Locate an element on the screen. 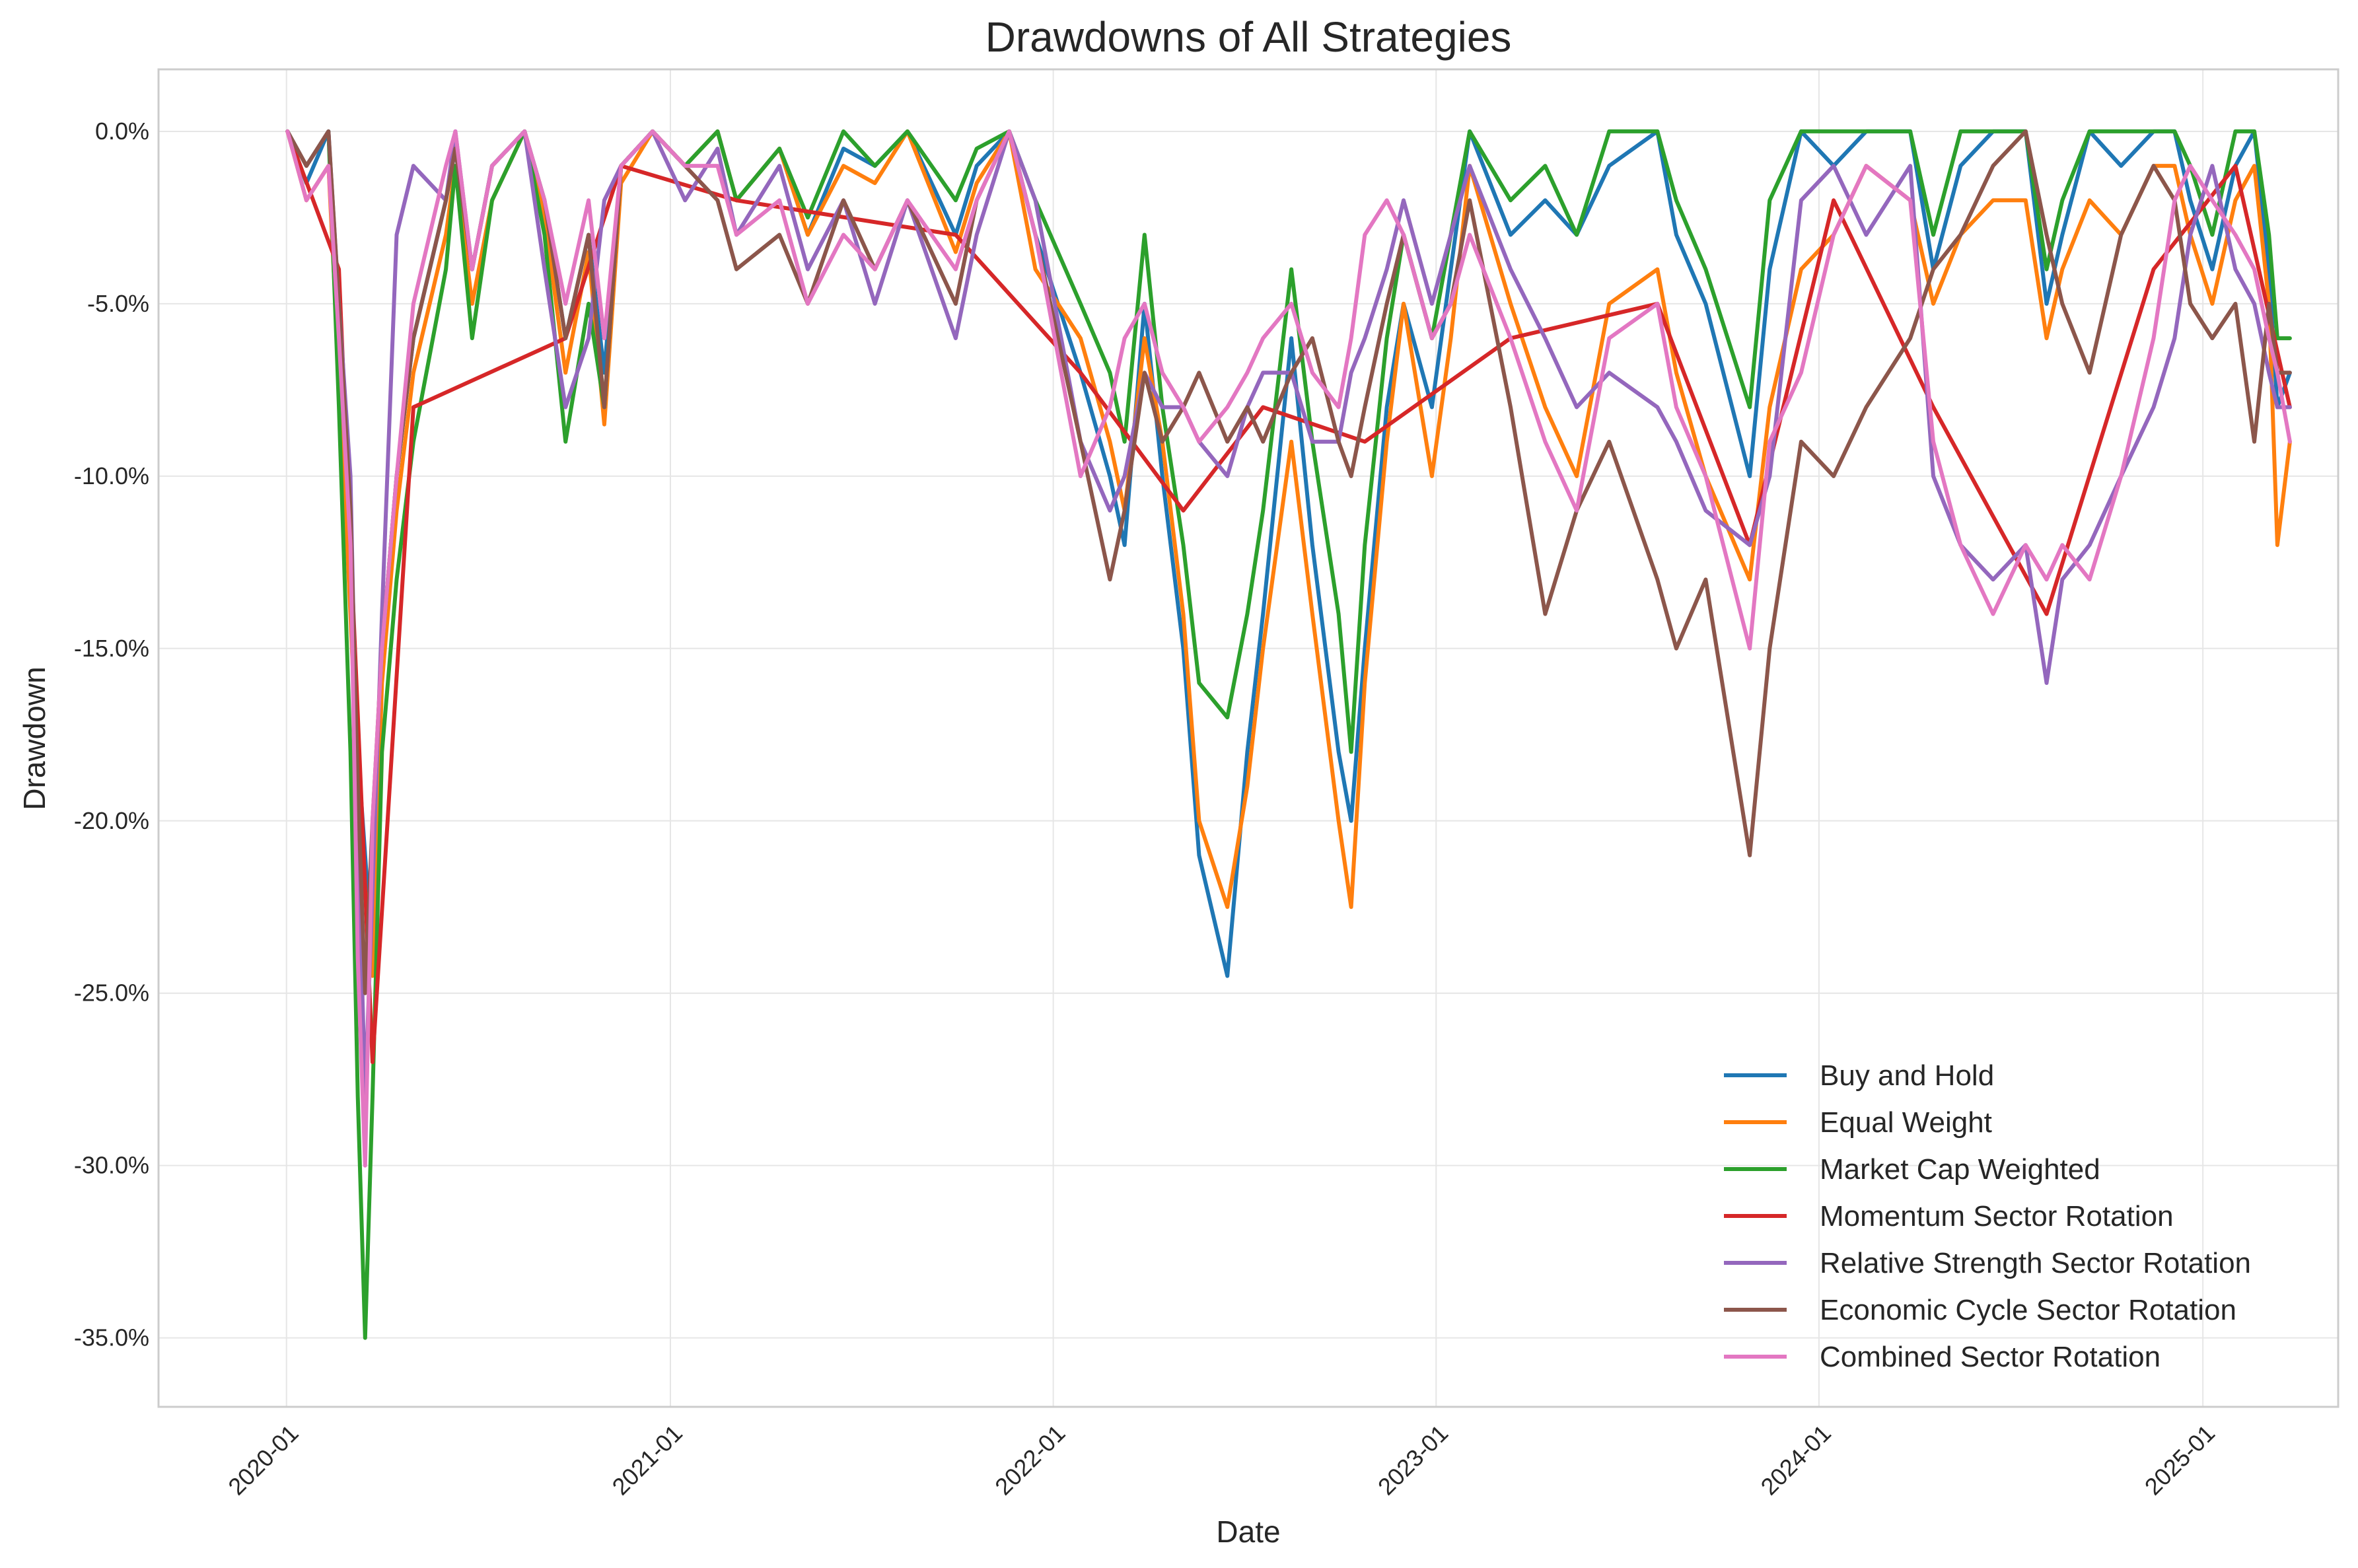 This screenshot has height=1568, width=2358. y-tick-label: -5.0% is located at coordinates (118, 303).